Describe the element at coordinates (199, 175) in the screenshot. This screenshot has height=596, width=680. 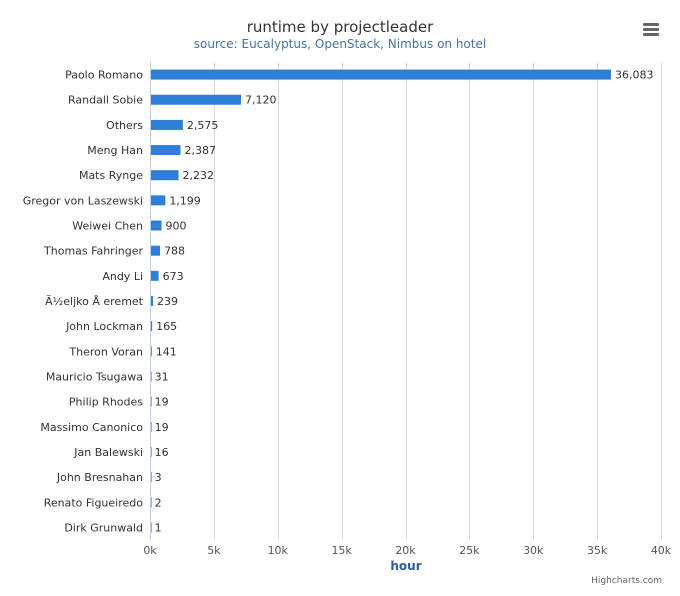
I see `data-label: 2,232` at that location.